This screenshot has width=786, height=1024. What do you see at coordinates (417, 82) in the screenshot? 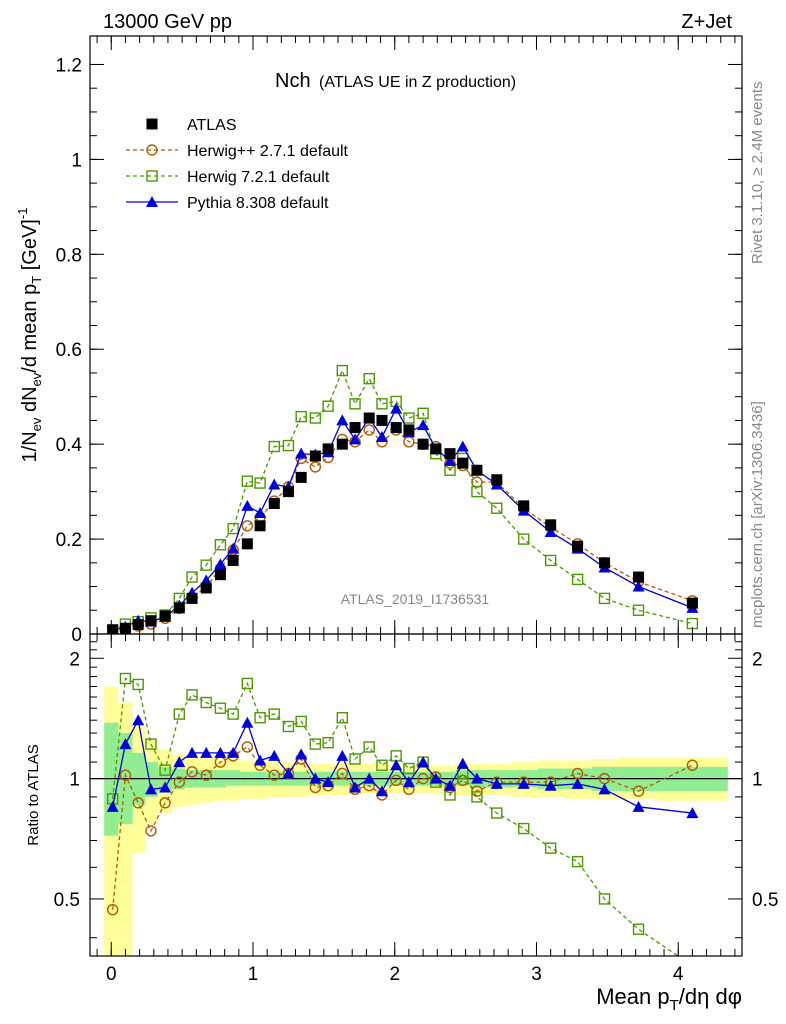
I see `chart-subtitle: (ATLAS UE in Z production)` at bounding box center [417, 82].